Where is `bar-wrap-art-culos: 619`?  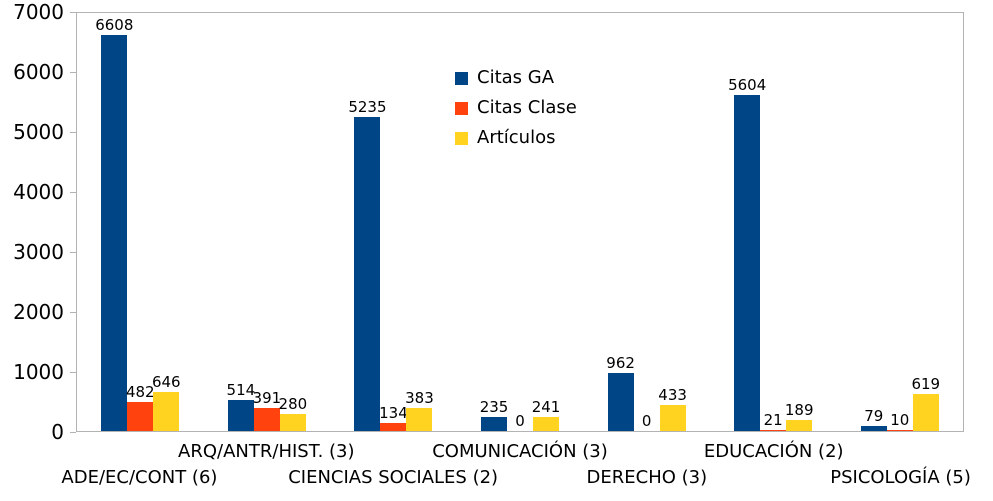 bar-wrap-art-culos: 619 is located at coordinates (926, 403).